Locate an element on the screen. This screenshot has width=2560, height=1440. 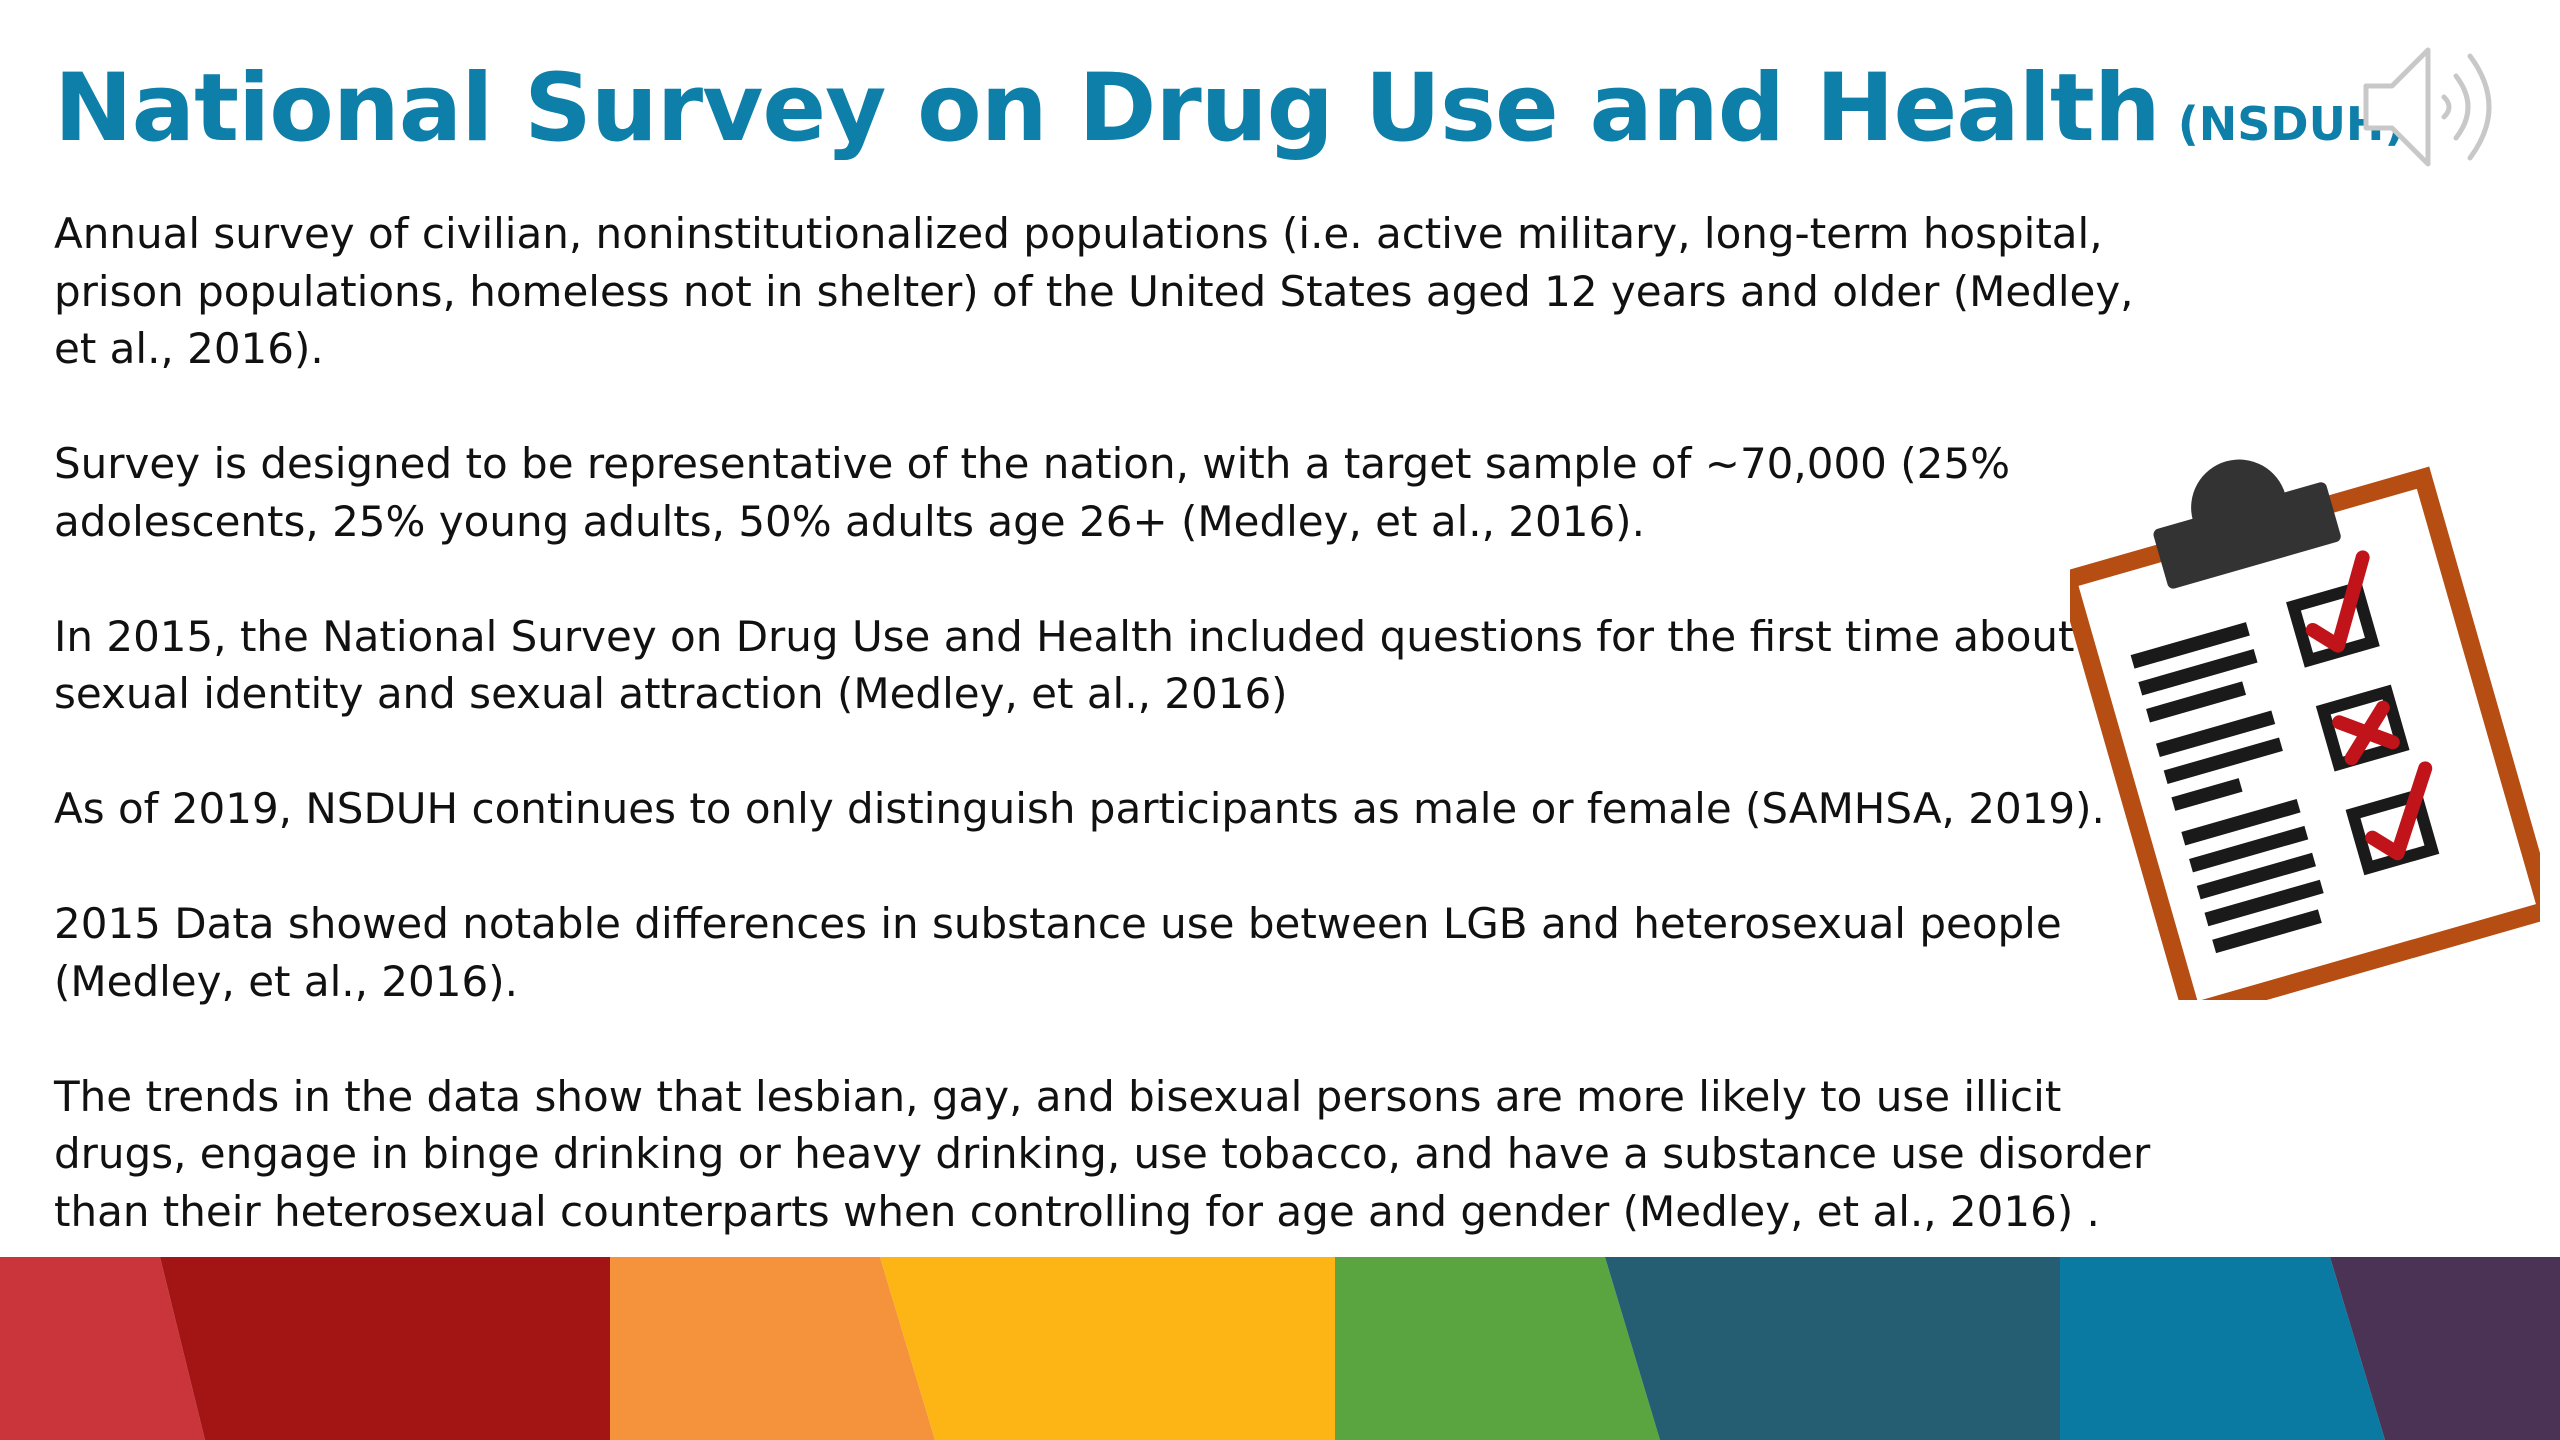
clipboard-checklist-icon is located at coordinates (2305, 729).